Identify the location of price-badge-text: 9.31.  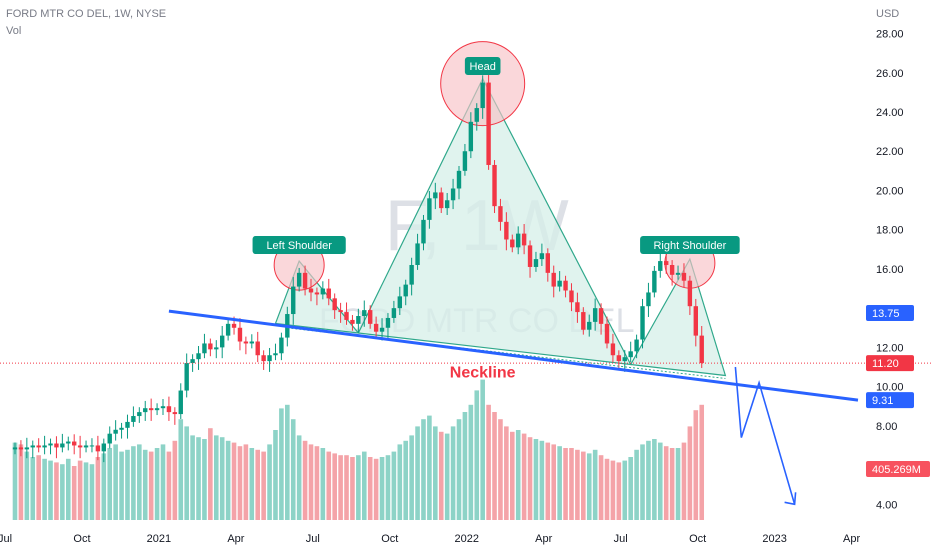
(882, 401).